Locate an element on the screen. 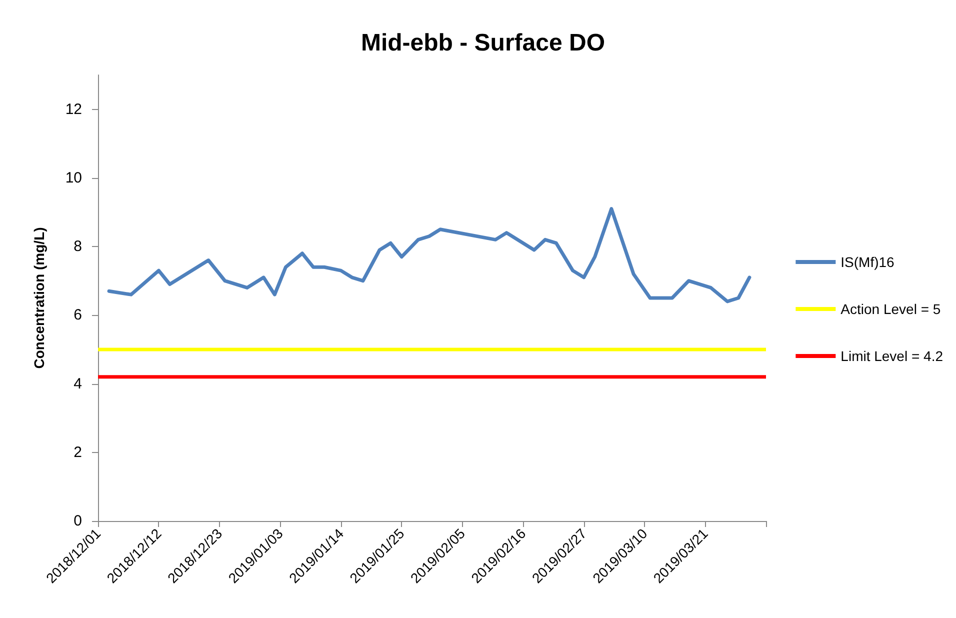 This screenshot has width=956, height=618. y-tick-label: 12 is located at coordinates (73, 109).